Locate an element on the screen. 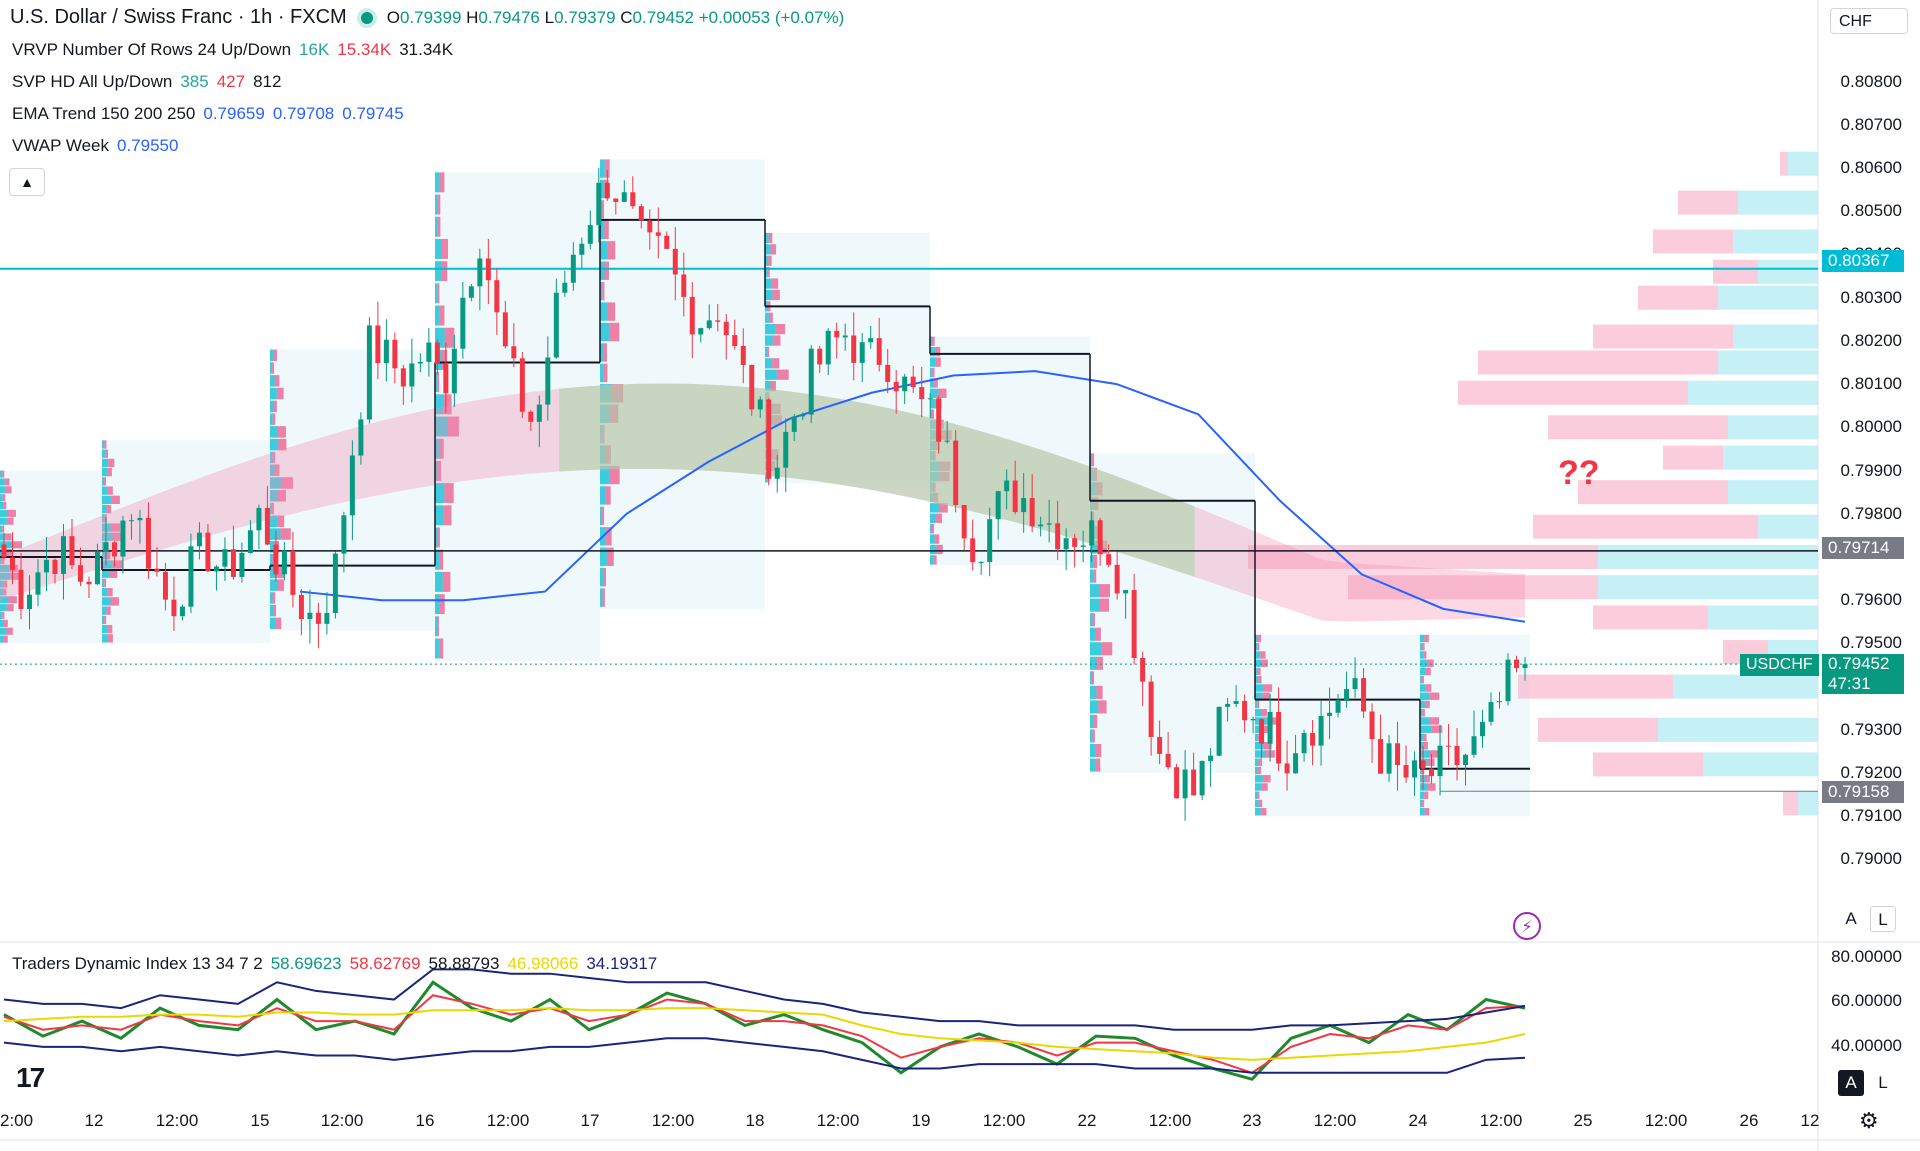 This screenshot has width=1920, height=1151. gear-icon: ⚙ is located at coordinates (1869, 1120).